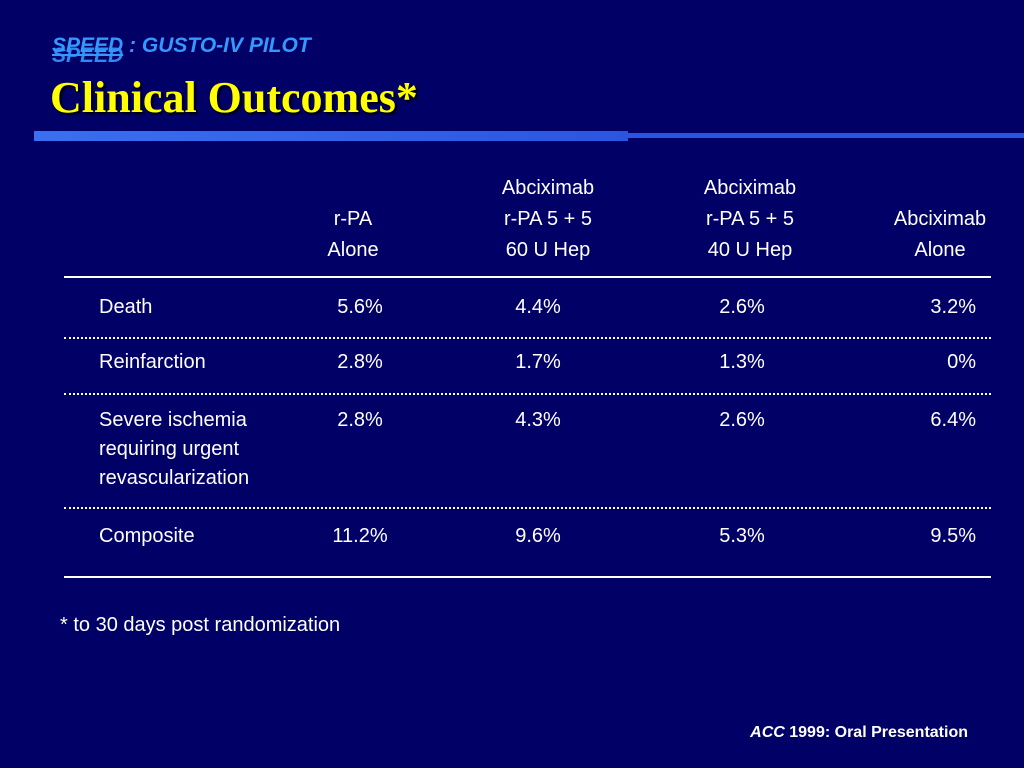 The width and height of the screenshot is (1024, 768). I want to click on title-underline-bar, so click(331, 136).